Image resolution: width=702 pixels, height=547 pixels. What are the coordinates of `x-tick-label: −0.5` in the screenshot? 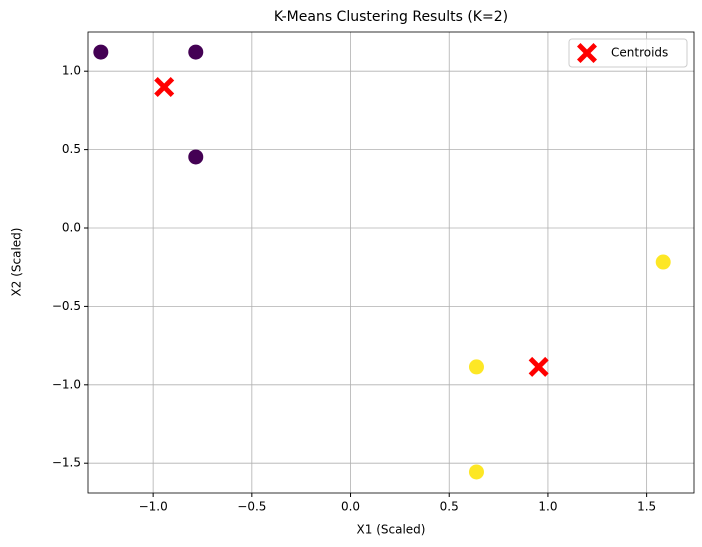 It's located at (251, 507).